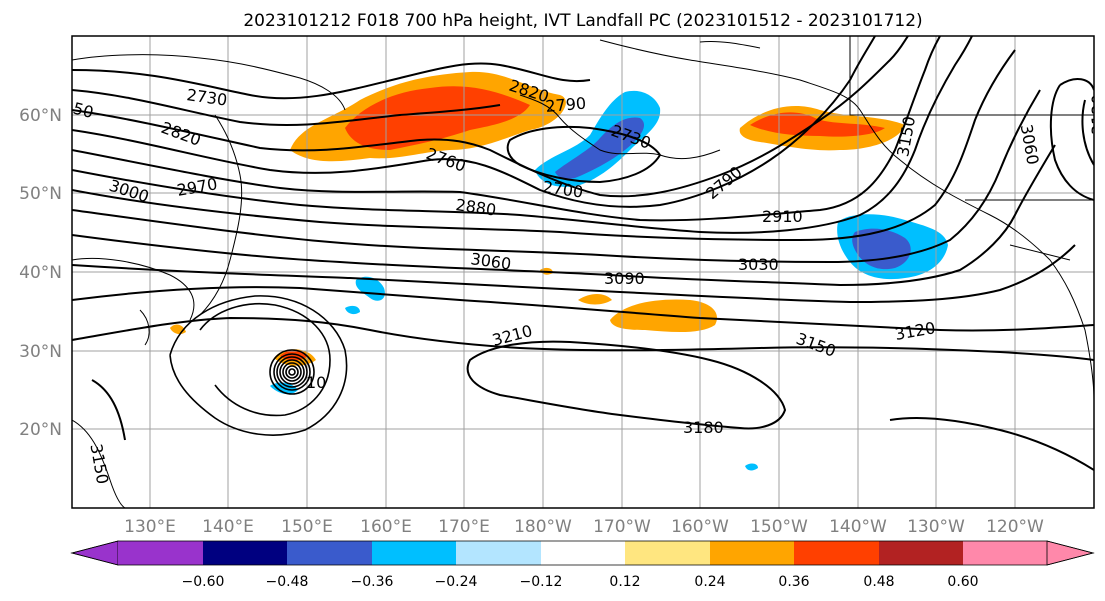  Describe the element at coordinates (703, 427) in the screenshot. I see `contour-label: 3180` at that location.